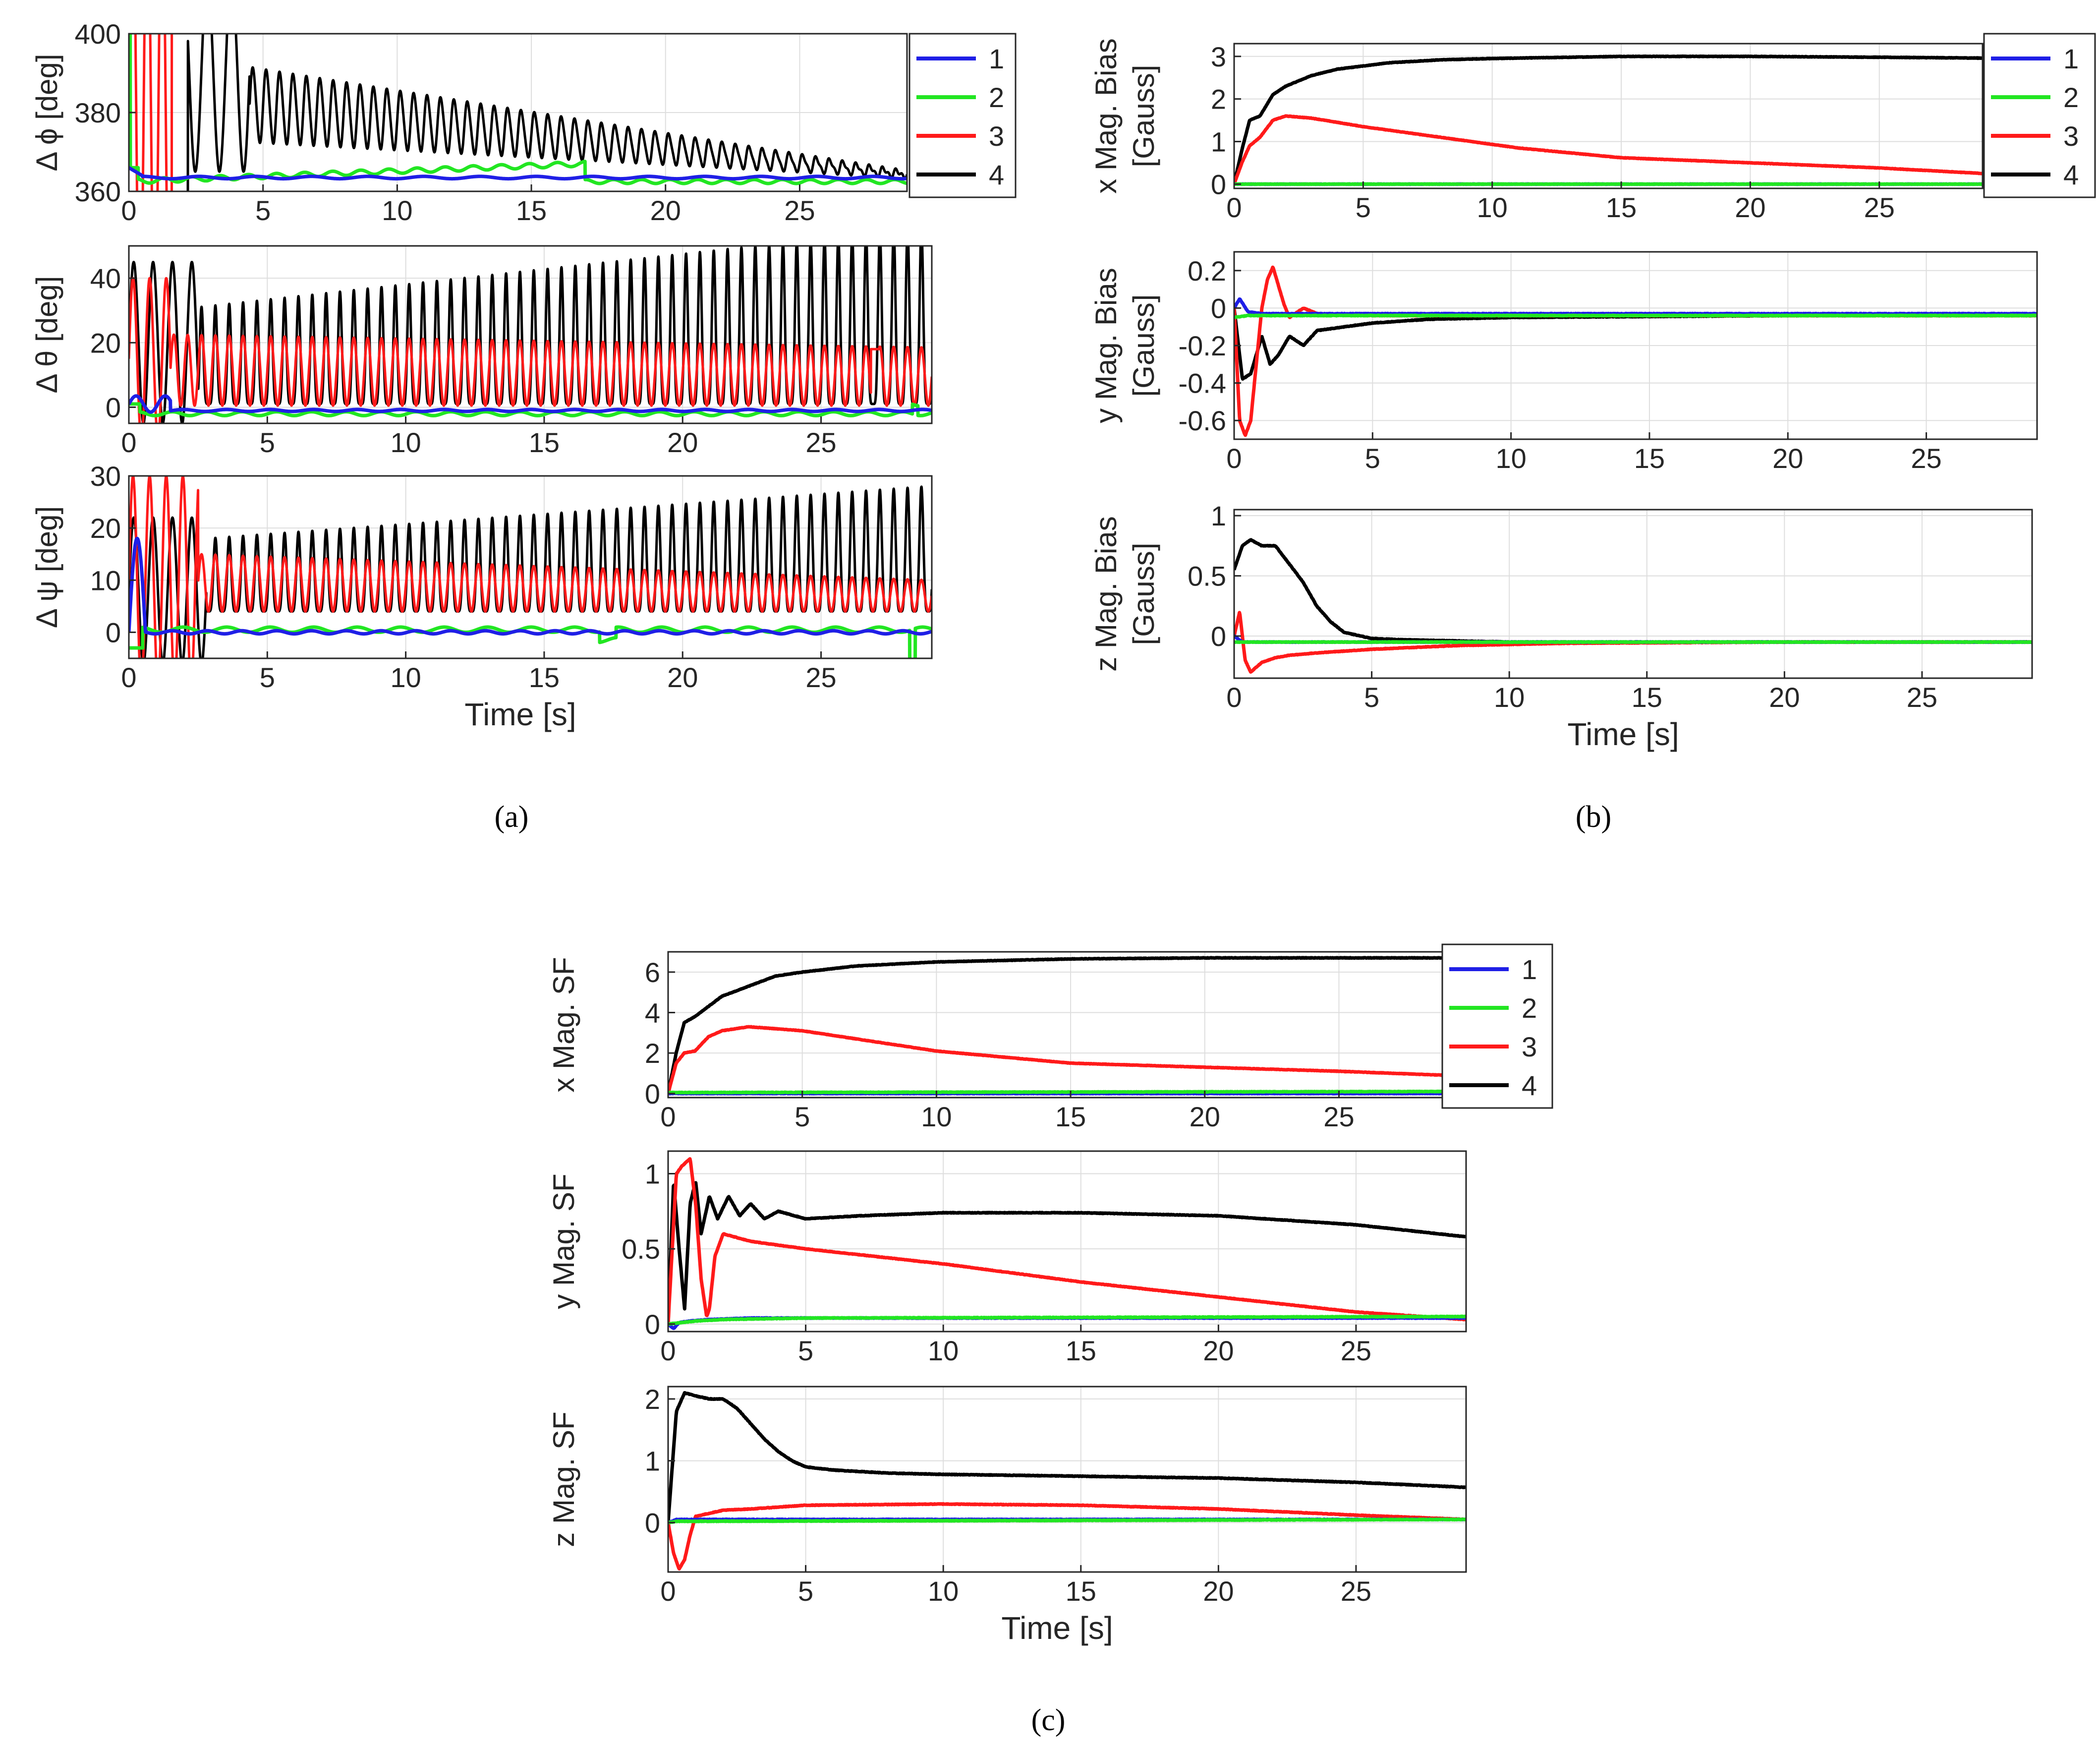 The height and width of the screenshot is (1747, 2100). I want to click on legend-box, so click(962, 116).